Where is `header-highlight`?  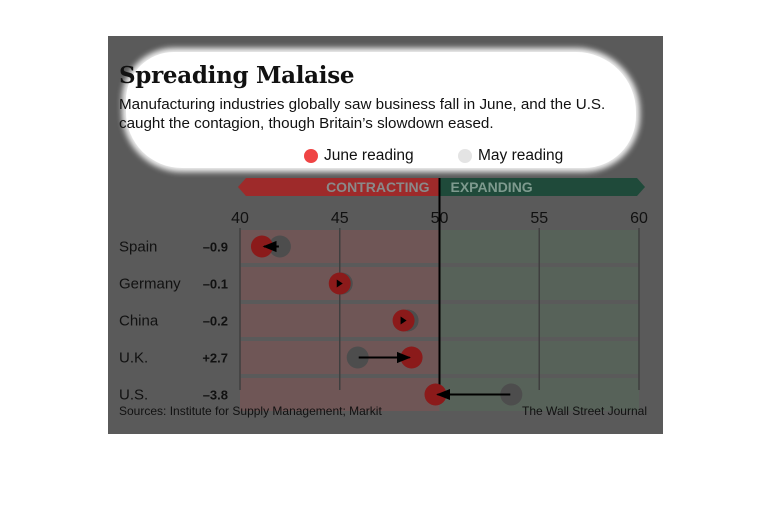 header-highlight is located at coordinates (381, 110).